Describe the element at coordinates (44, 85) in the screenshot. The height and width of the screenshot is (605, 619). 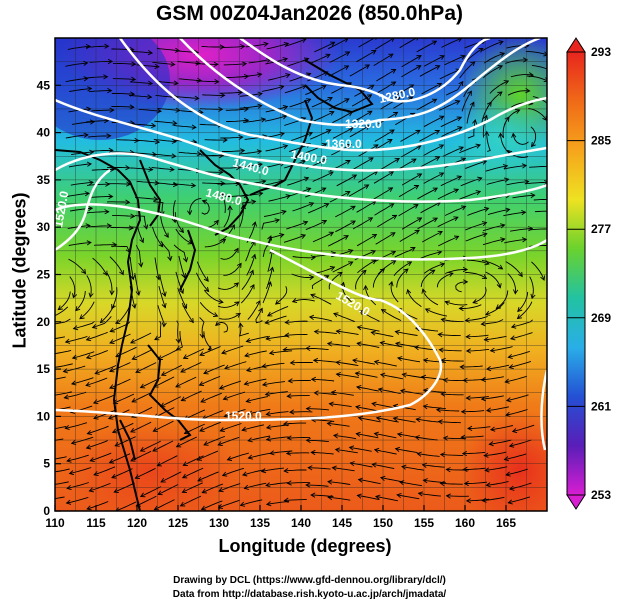
I see `y-tick-label: 45` at that location.